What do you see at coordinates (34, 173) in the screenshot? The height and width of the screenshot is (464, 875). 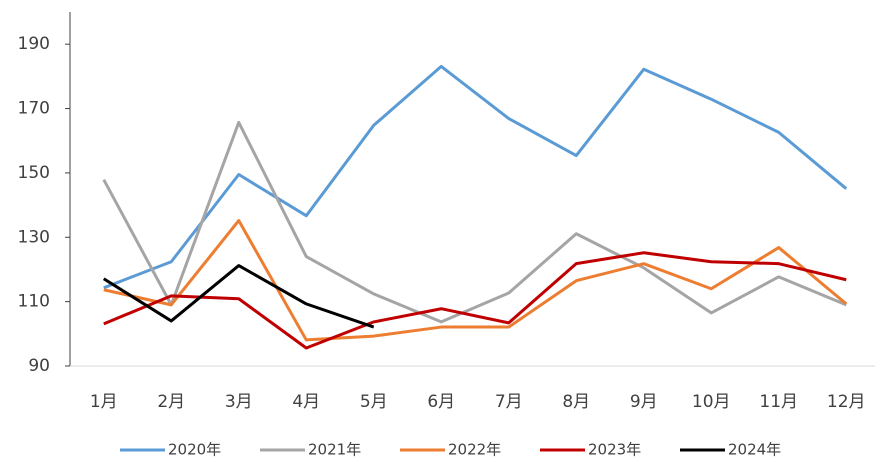 I see `y-tick-label: 150` at bounding box center [34, 173].